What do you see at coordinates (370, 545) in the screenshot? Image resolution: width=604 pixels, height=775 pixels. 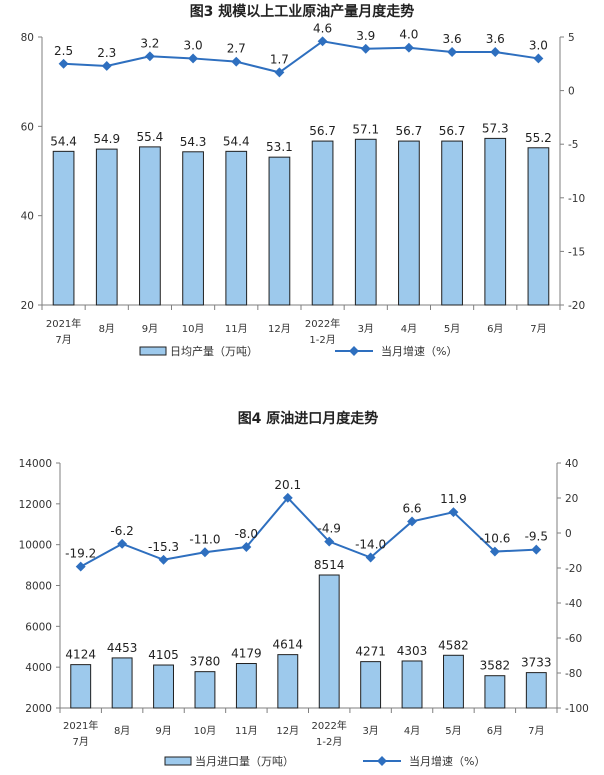 I see `line-value-label: -14.0` at bounding box center [370, 545].